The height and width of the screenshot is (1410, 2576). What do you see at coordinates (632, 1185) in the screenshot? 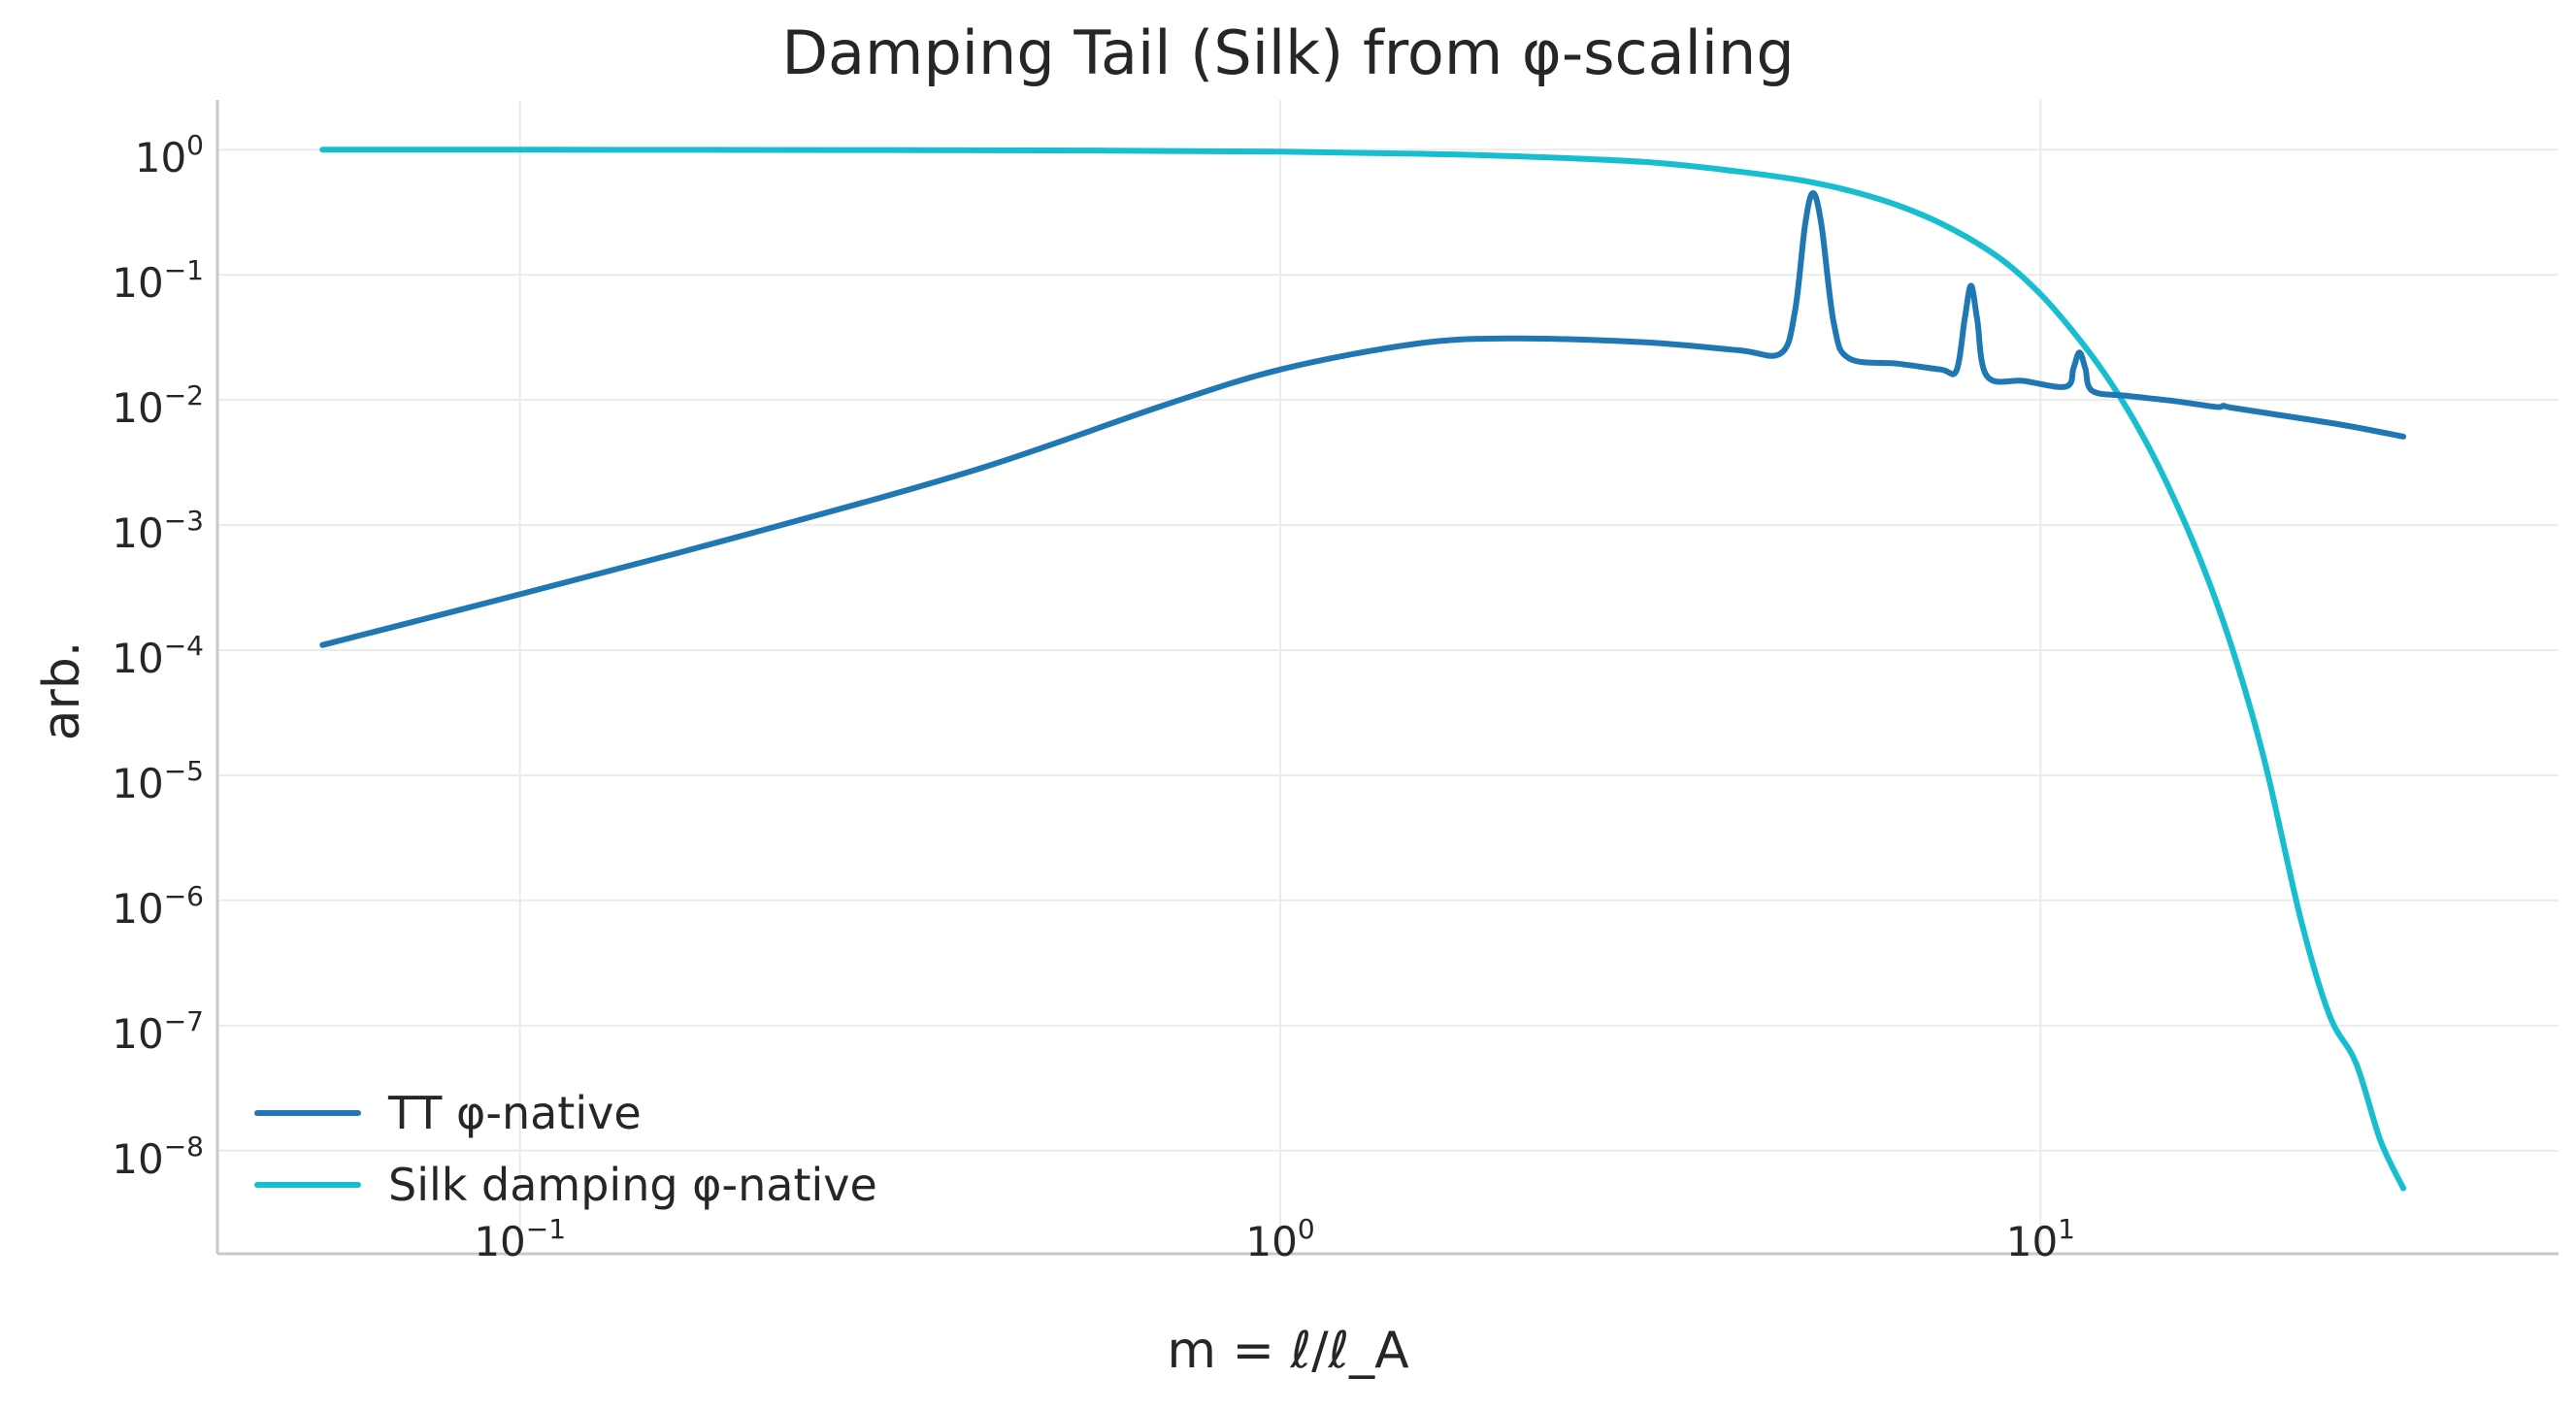
I see `legend-label-silk: Silk damping φ-native` at bounding box center [632, 1185].